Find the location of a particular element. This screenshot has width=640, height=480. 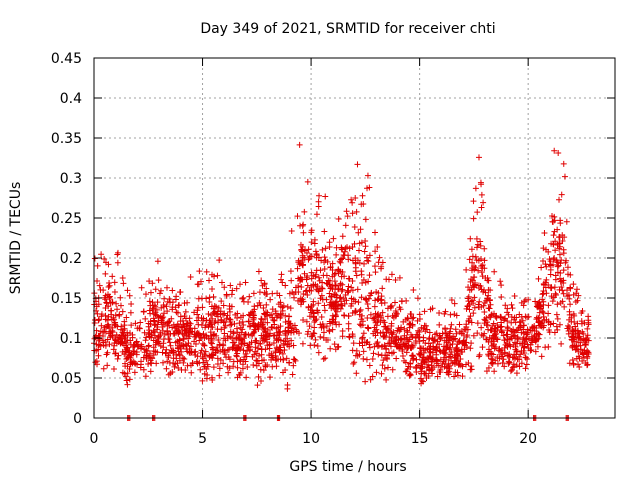

y-tick-label: 0.2 is located at coordinates (71, 259).